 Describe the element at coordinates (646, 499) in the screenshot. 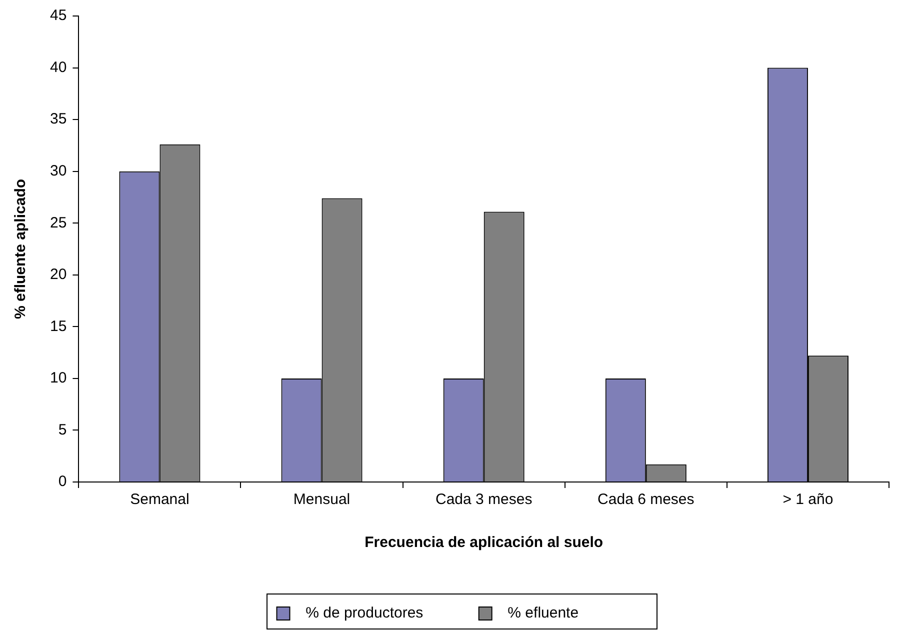

I see `x-tick-label: Cada 6 meses` at that location.